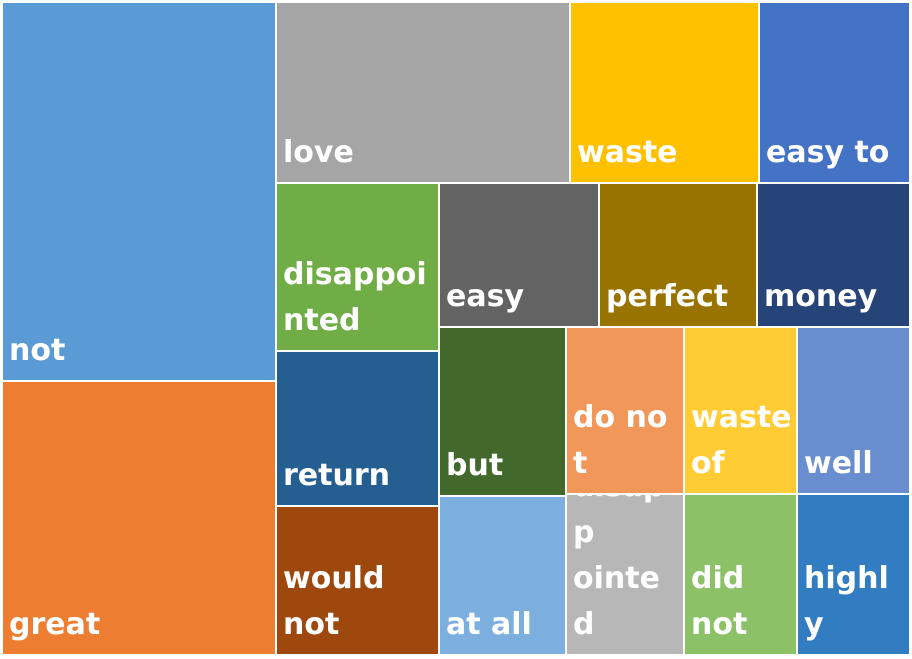 The height and width of the screenshot is (659, 912). Describe the element at coordinates (627, 152) in the screenshot. I see `treemap-tile-label: waste` at that location.